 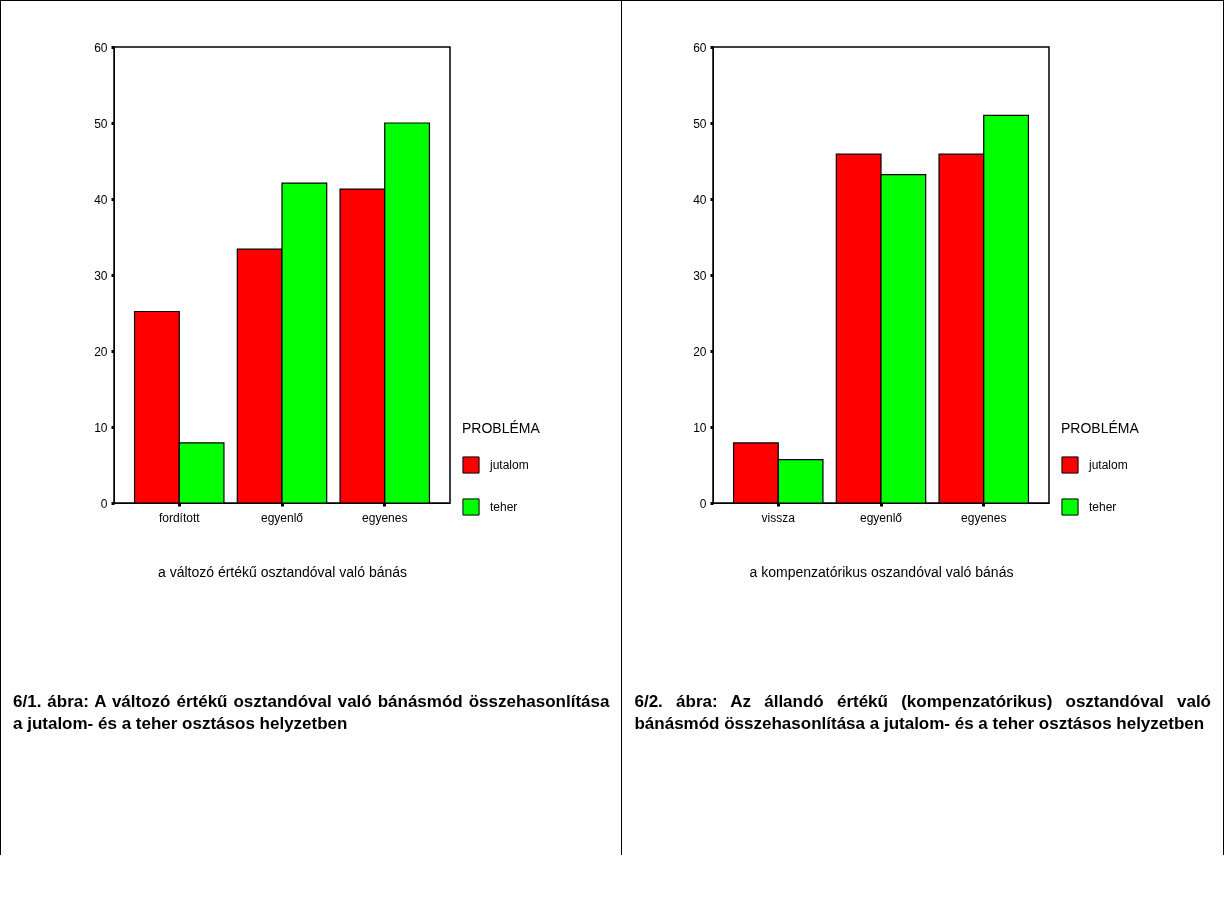 I want to click on x-axis-title: a változó értékű osztandóval való bánás, so click(x=282, y=571).